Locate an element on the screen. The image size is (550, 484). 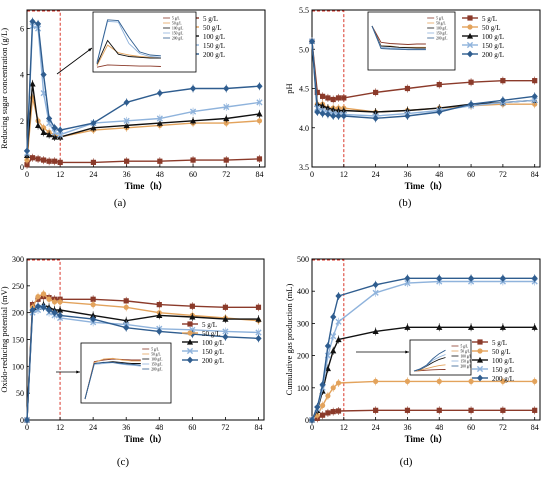
inset-legend-label: 5 g/L is located at coordinates (155, 350).